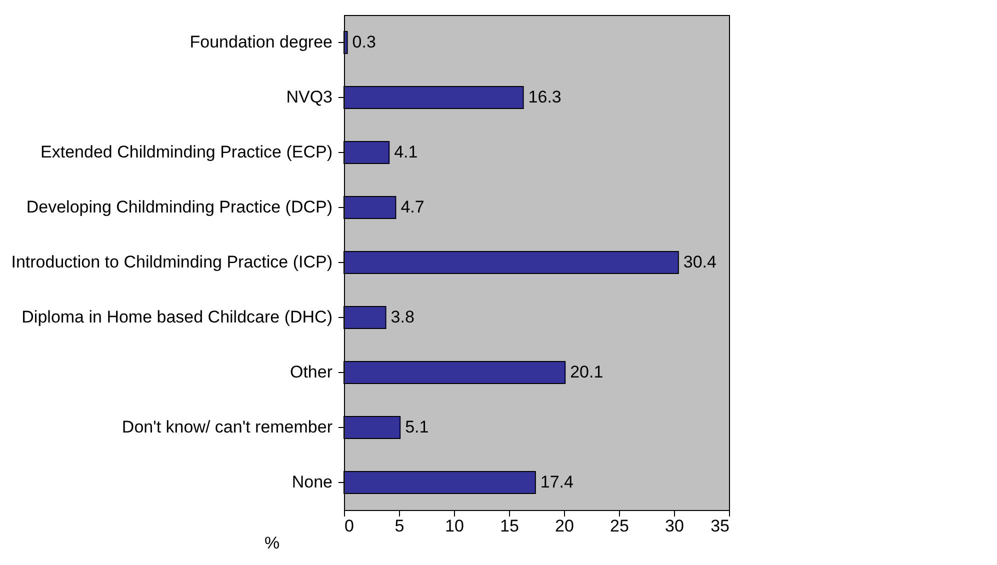 The width and height of the screenshot is (997, 565). What do you see at coordinates (309, 97) in the screenshot?
I see `y-tick-label: NVQ3` at bounding box center [309, 97].